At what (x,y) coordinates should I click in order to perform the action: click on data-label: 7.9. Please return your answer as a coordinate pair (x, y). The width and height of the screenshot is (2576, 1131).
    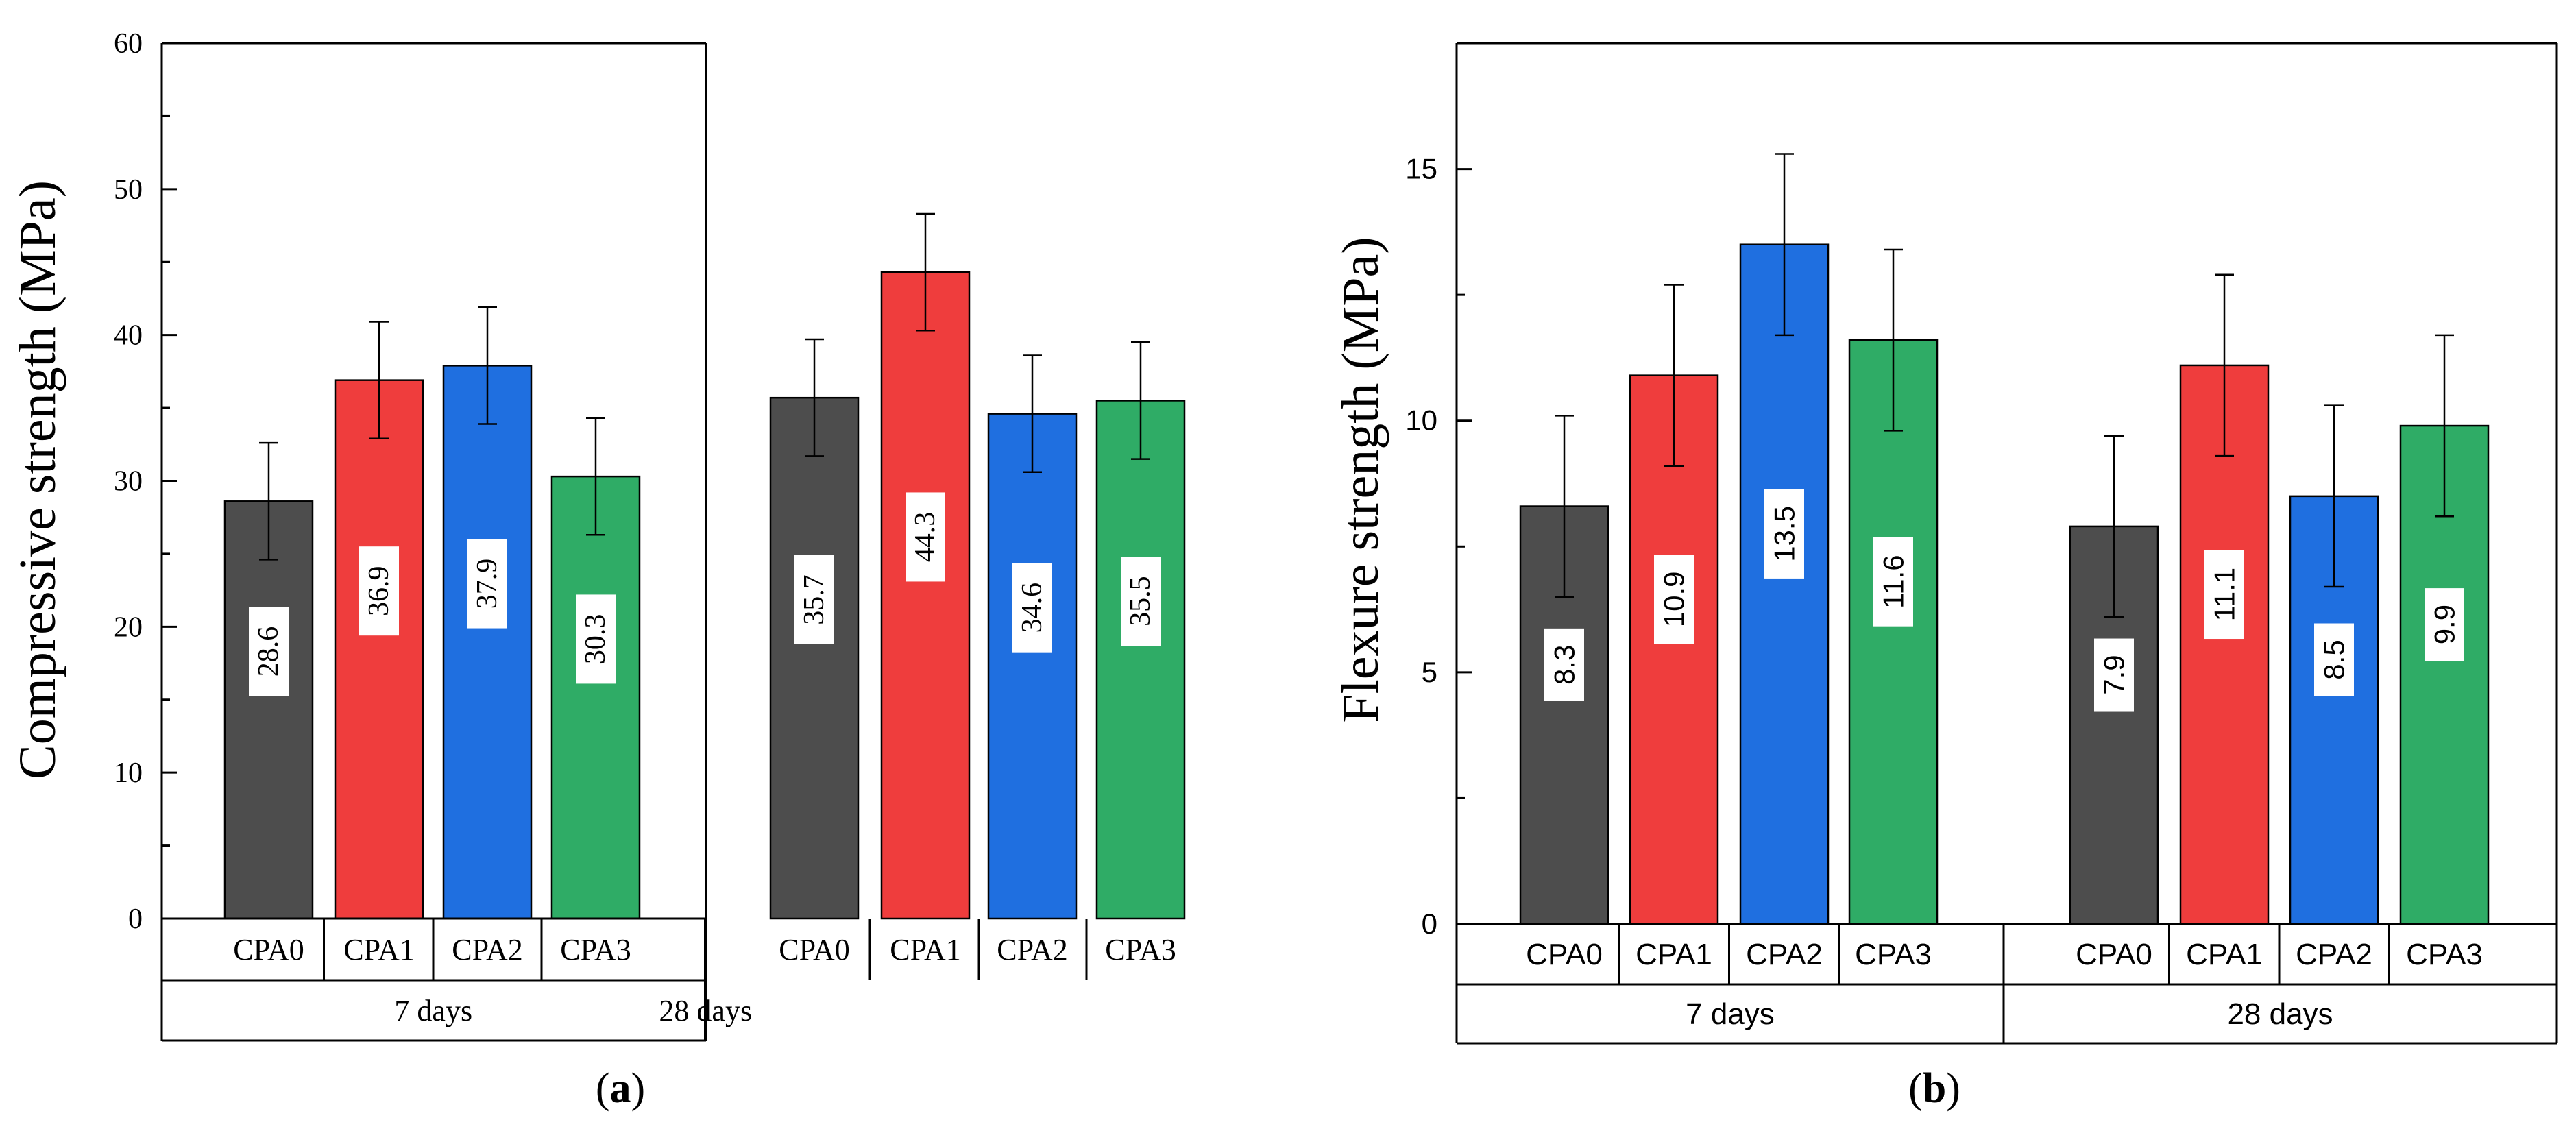
    Looking at the image, I should click on (2114, 674).